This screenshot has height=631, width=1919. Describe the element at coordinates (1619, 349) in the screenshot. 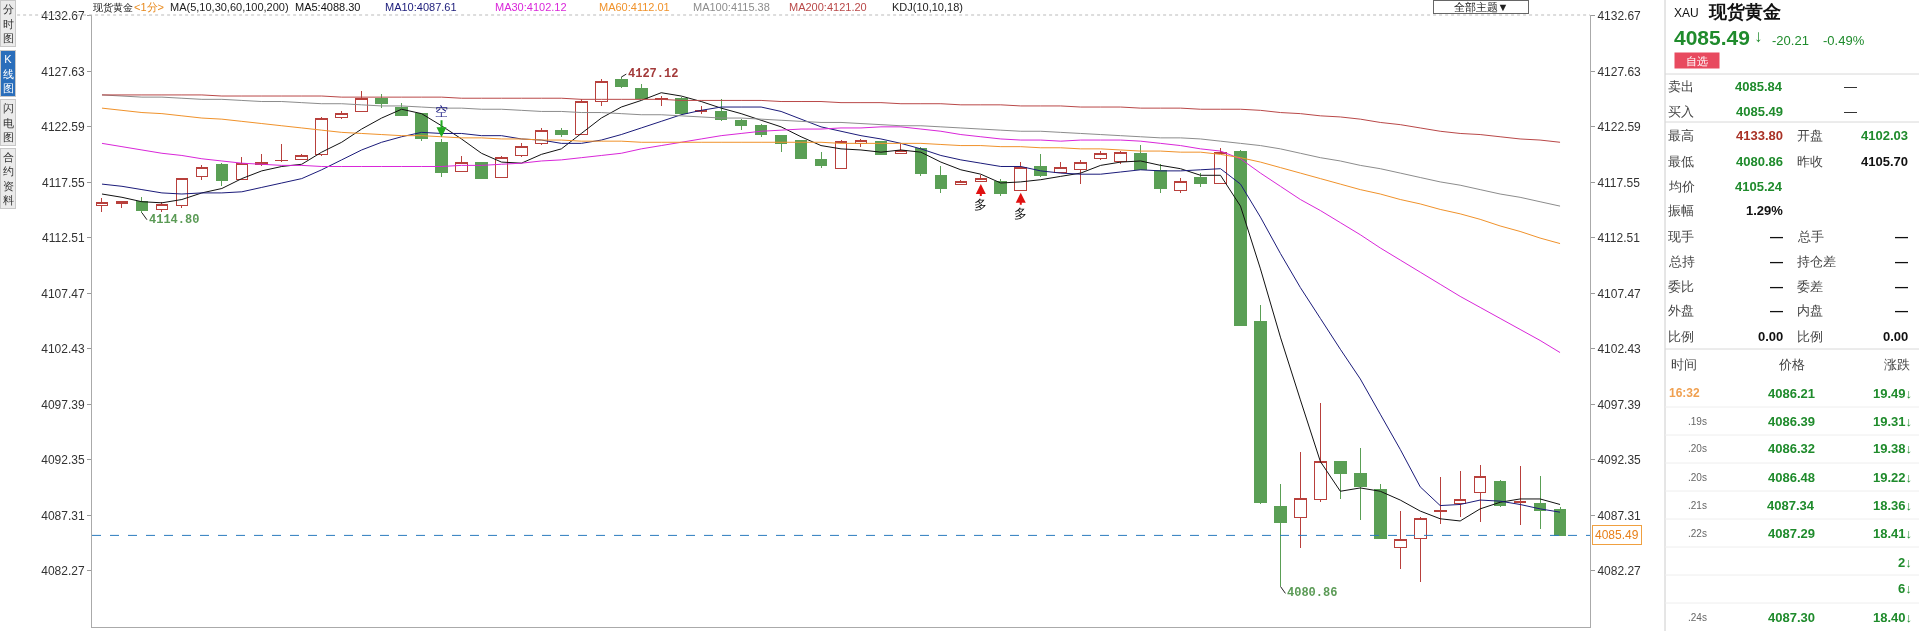

I see `y2-tick-label: 4102.43` at that location.